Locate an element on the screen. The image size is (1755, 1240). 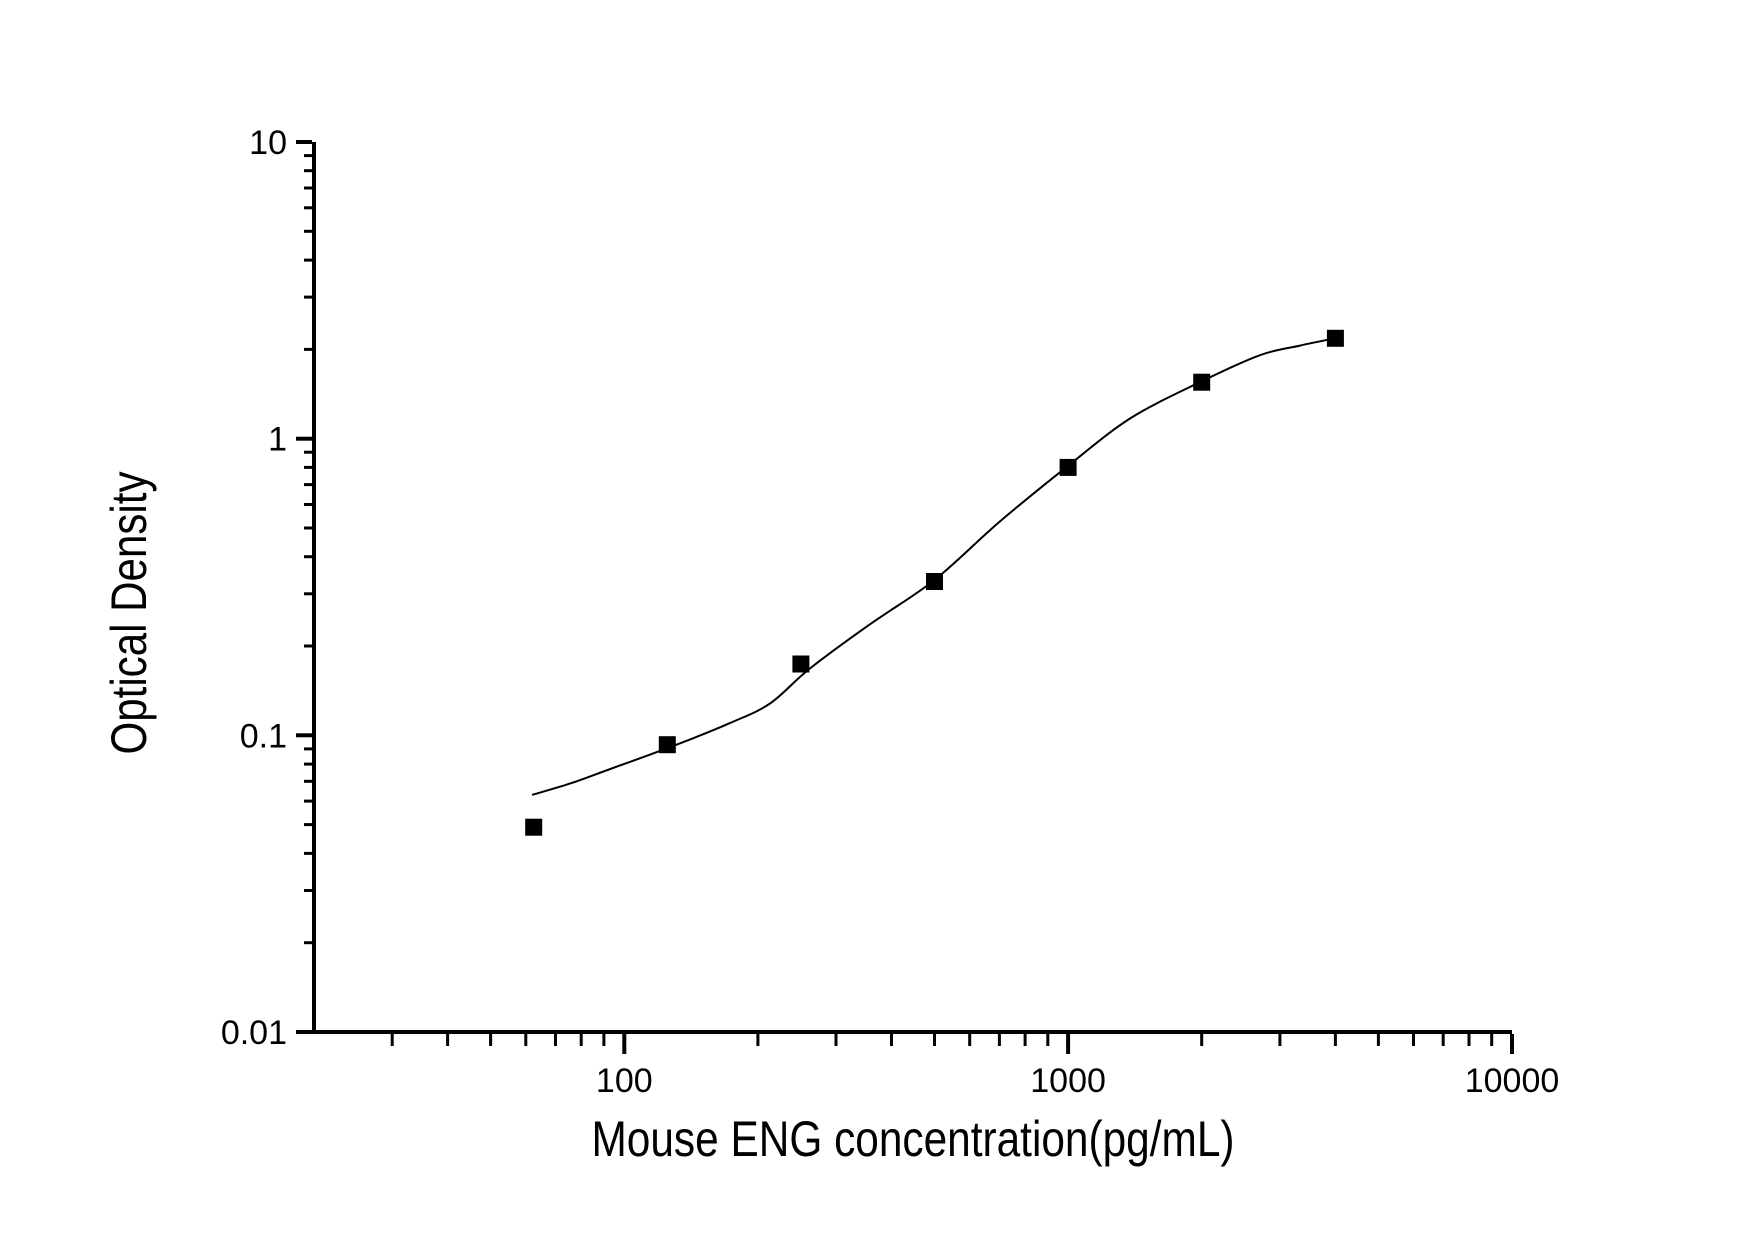
y-tick-label: 1 is located at coordinates (277, 440).